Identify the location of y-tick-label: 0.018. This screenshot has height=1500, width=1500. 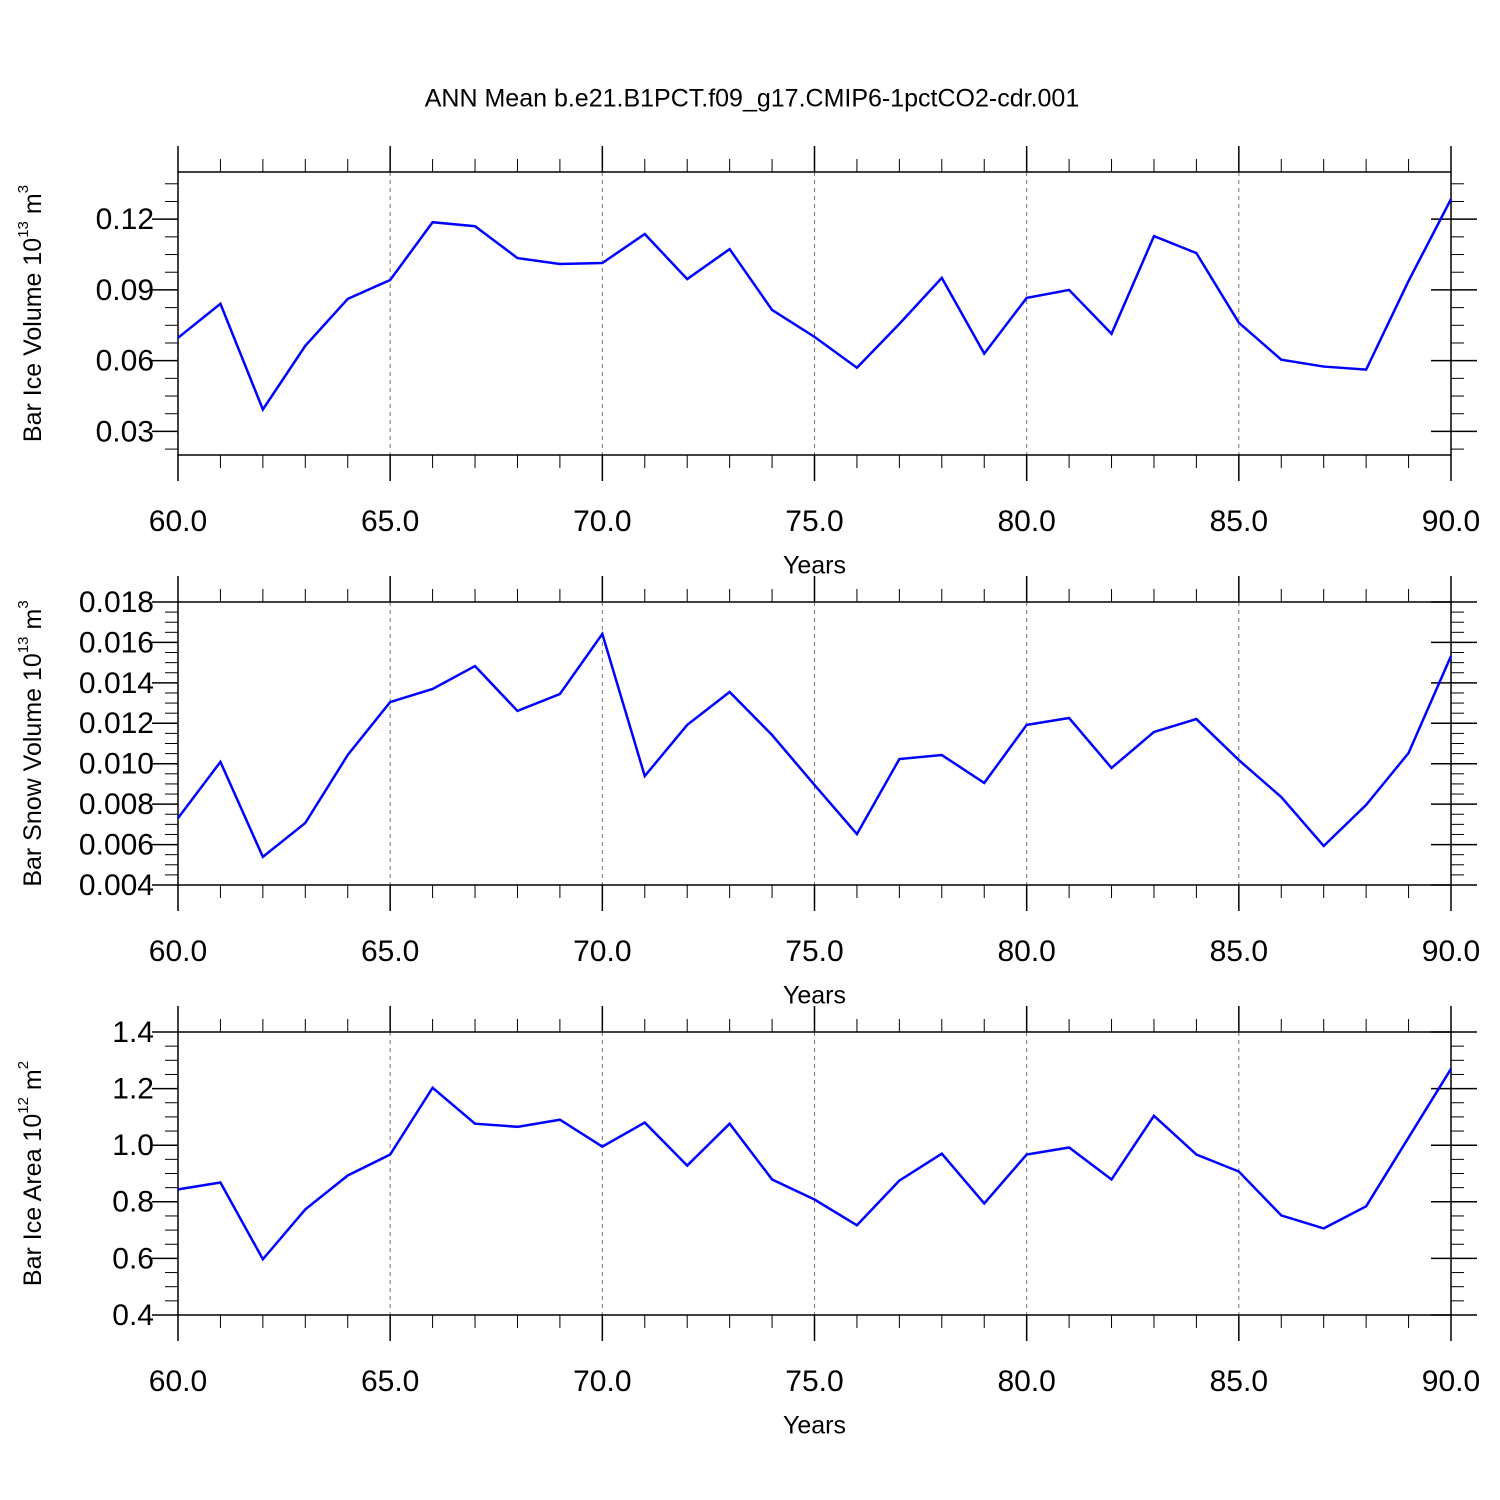
(116, 602).